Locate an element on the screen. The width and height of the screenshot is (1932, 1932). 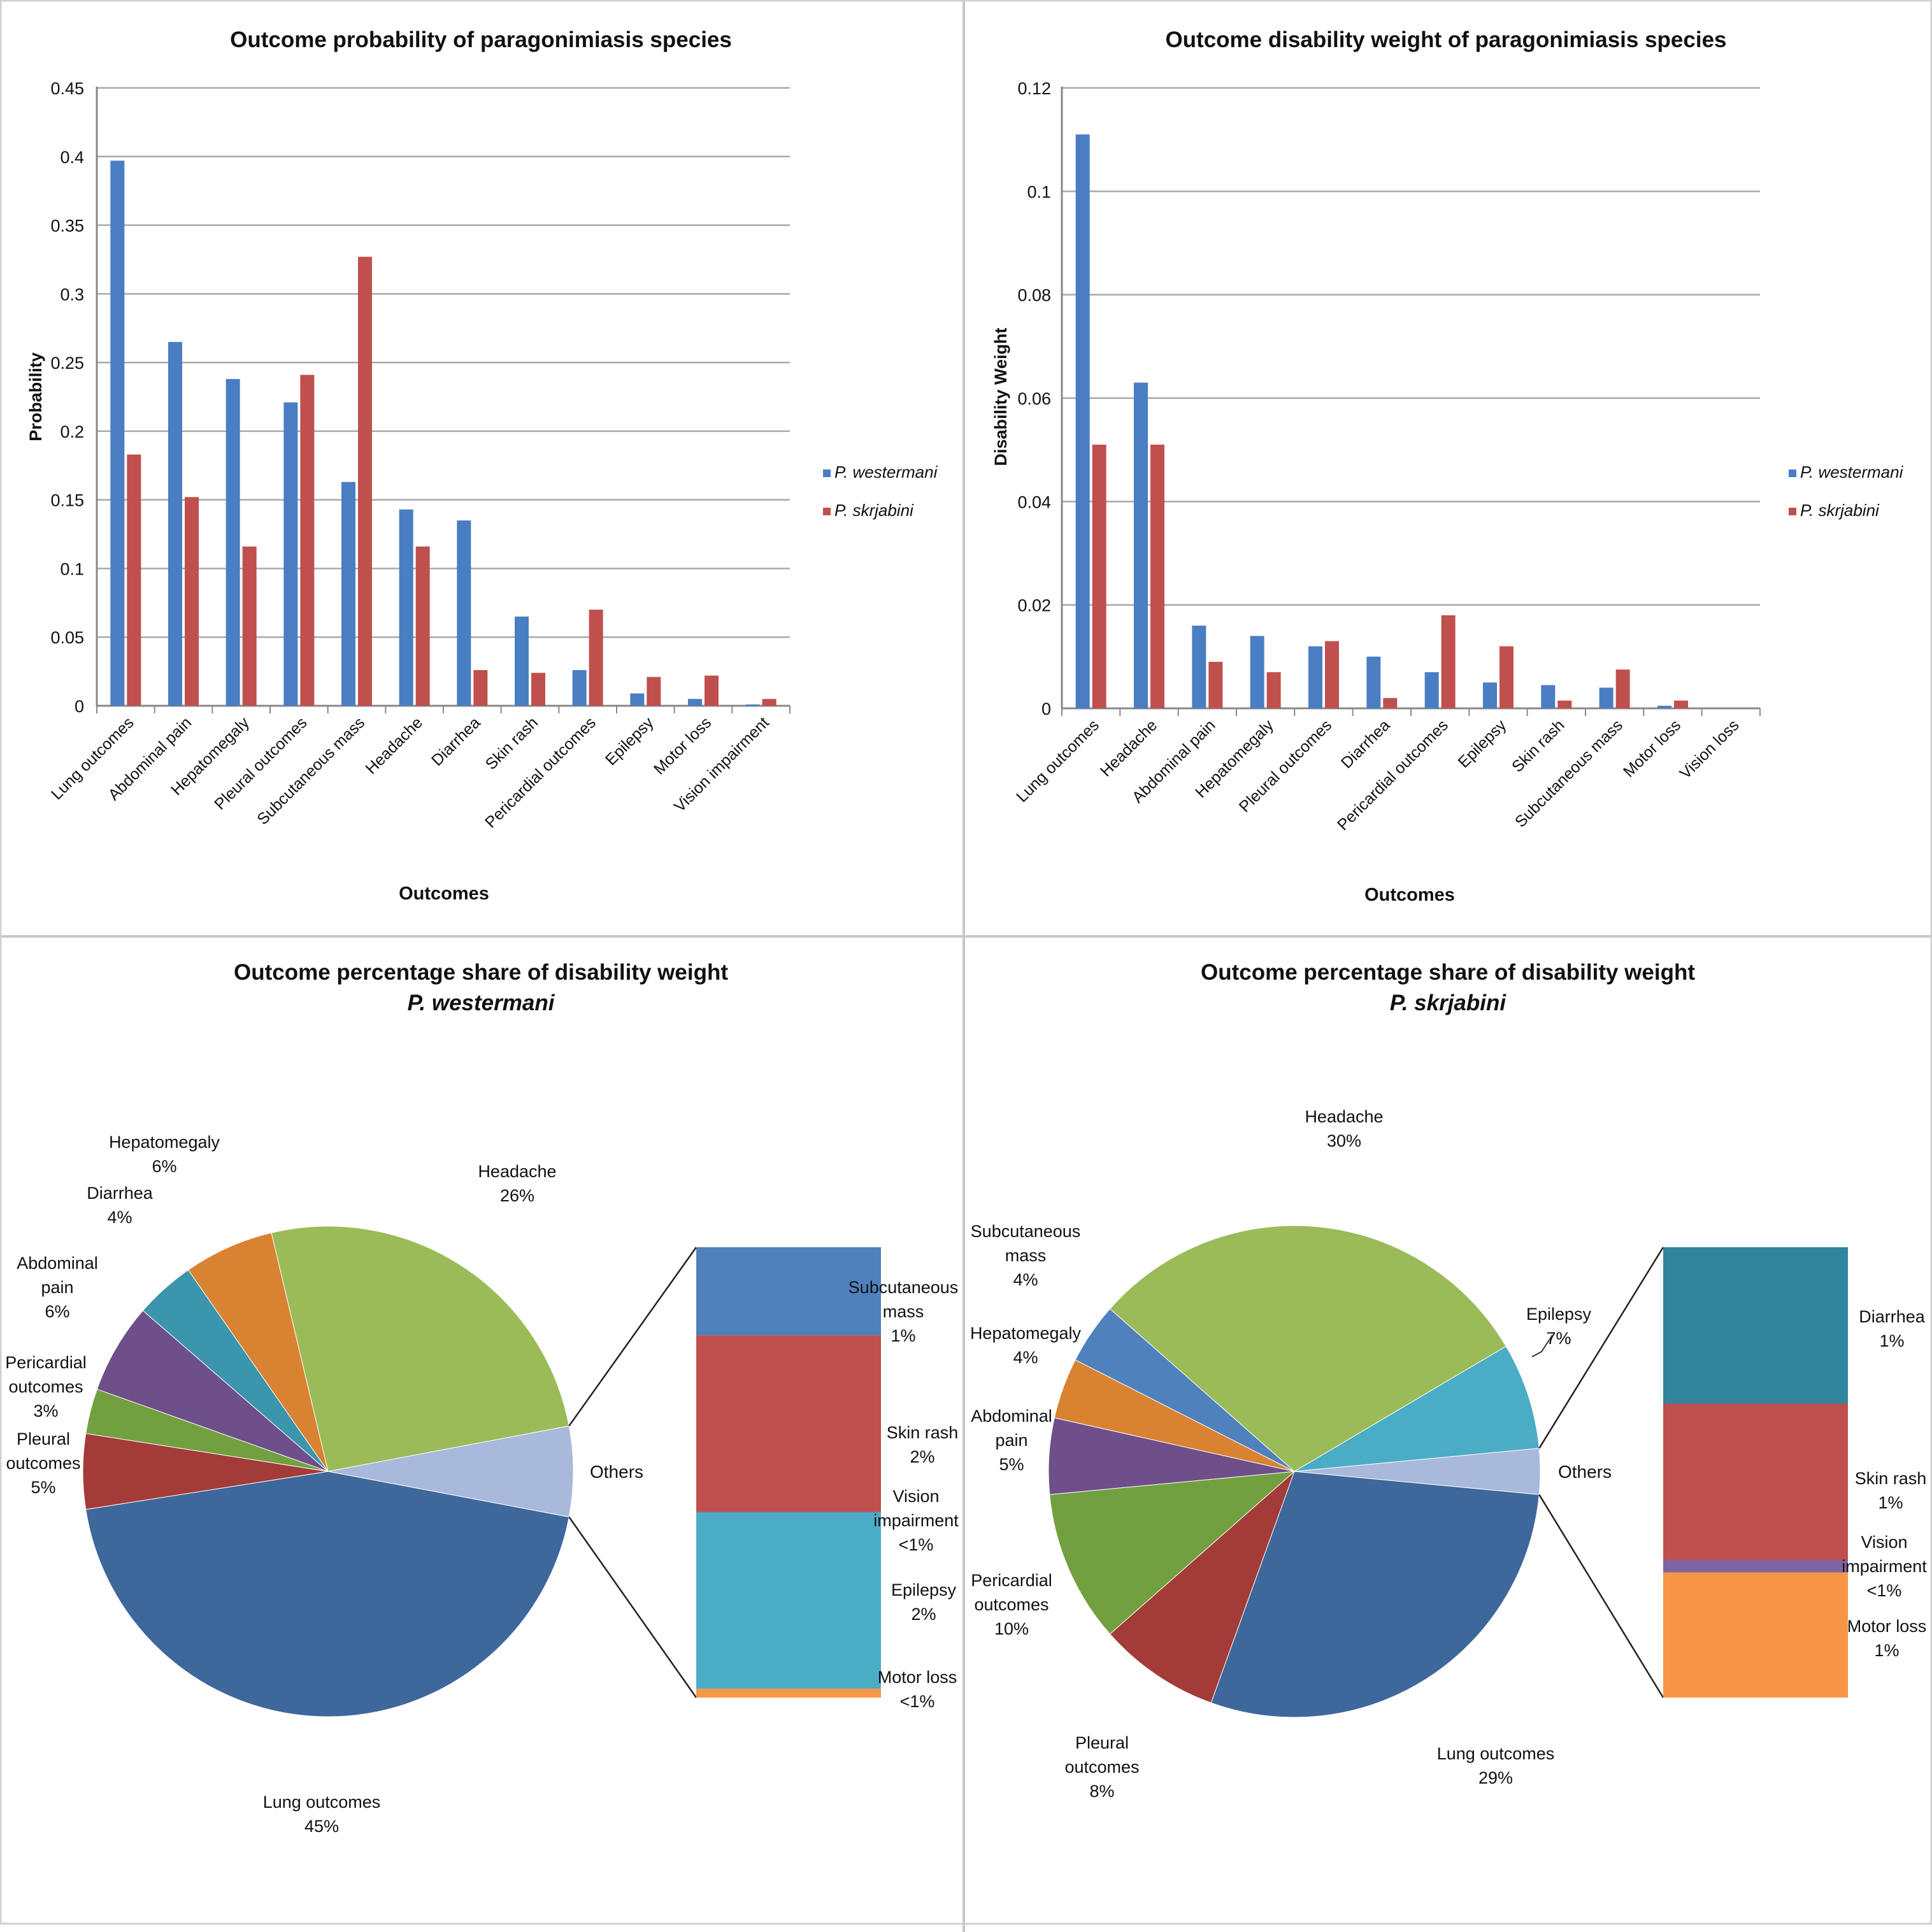
y-tick-label: 0.3 is located at coordinates (72, 295).